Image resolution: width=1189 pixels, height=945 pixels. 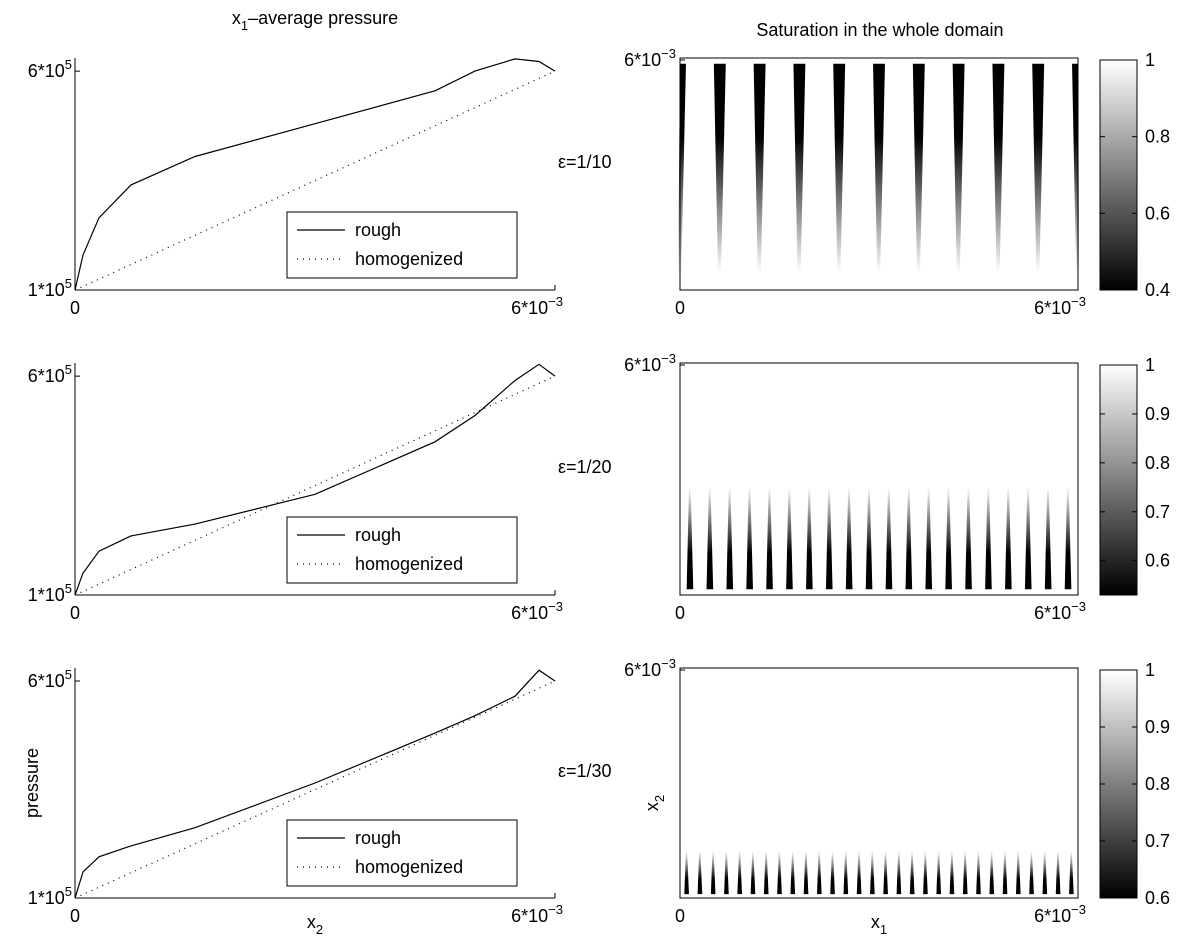 I want to click on chart-title: x1–average pressure, so click(x=315, y=20).